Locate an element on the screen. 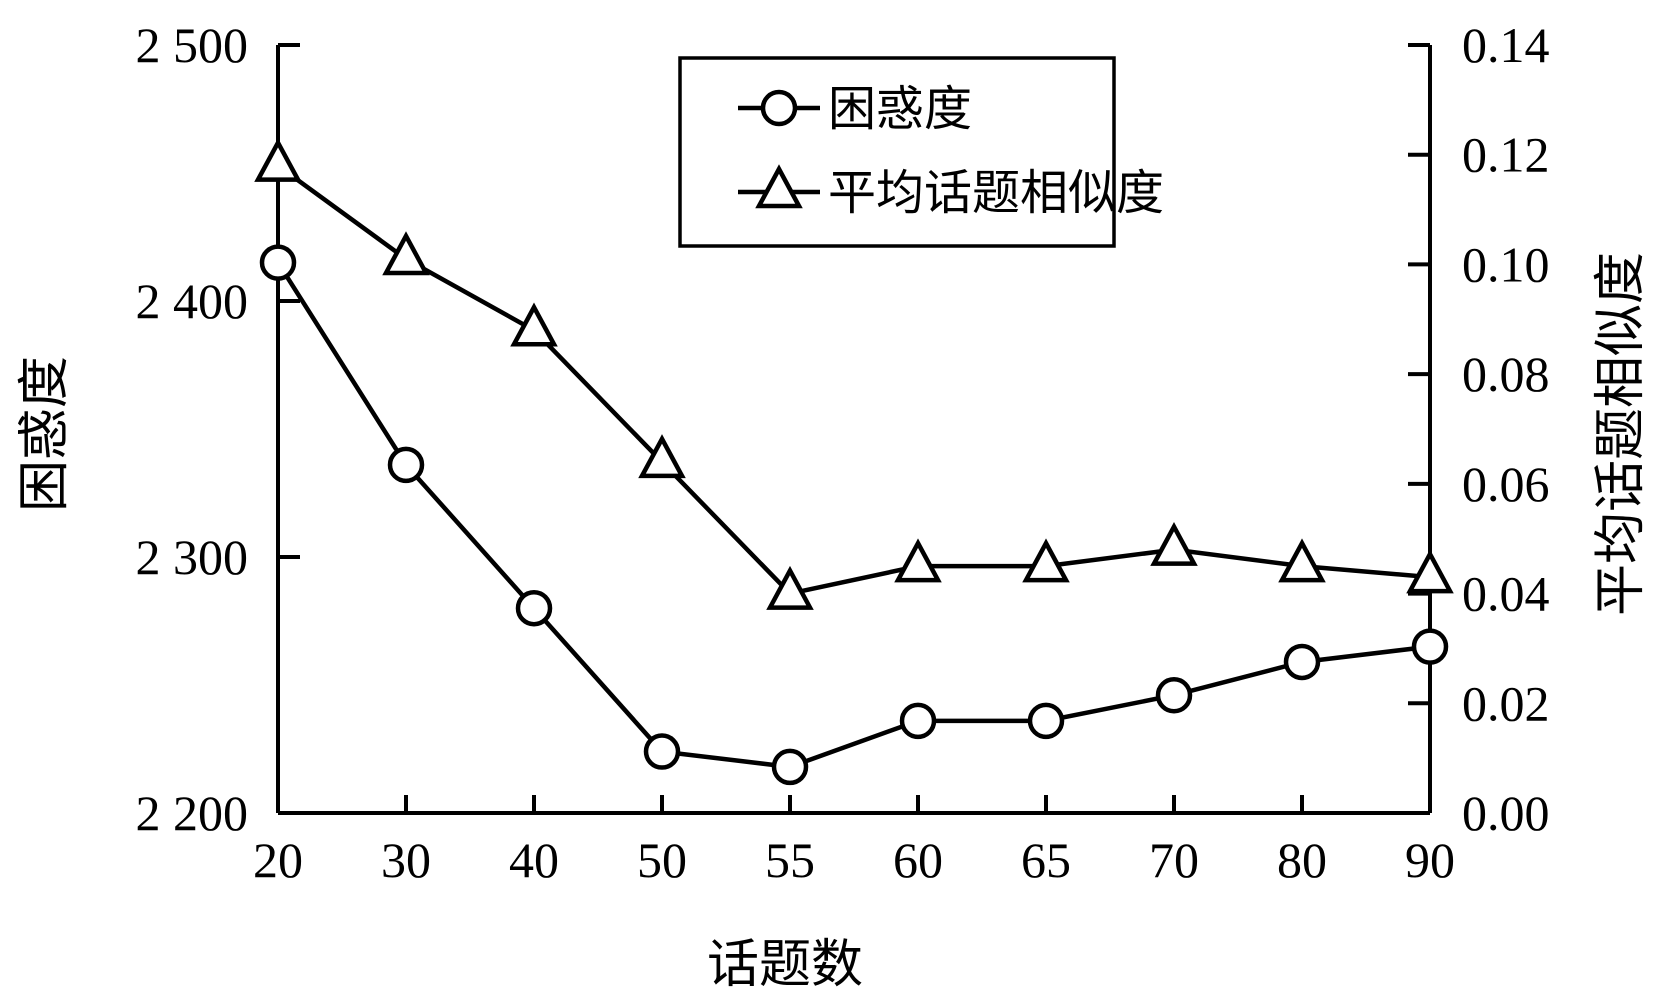 Image resolution: width=1668 pixels, height=996 pixels. x-axis-title: 话题数 is located at coordinates (785, 965).